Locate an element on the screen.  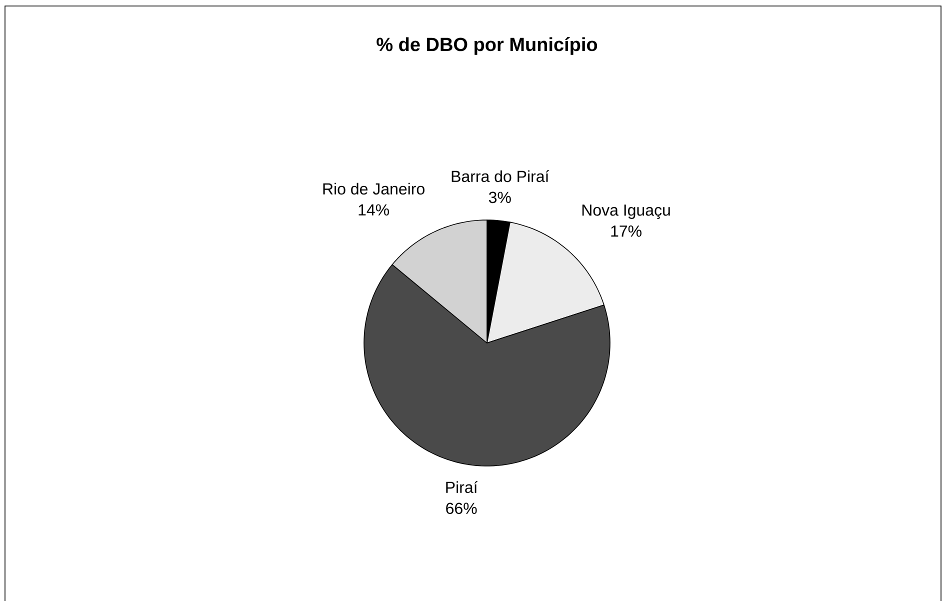
slice-label: Nova Iguaçu is located at coordinates (626, 212).